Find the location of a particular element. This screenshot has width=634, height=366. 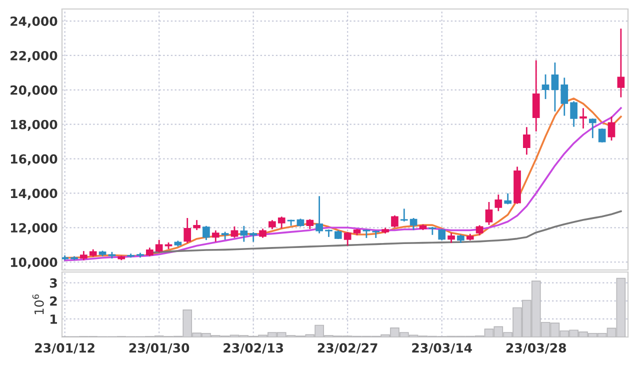

y-tick-label: 16,000 is located at coordinates (34, 160).